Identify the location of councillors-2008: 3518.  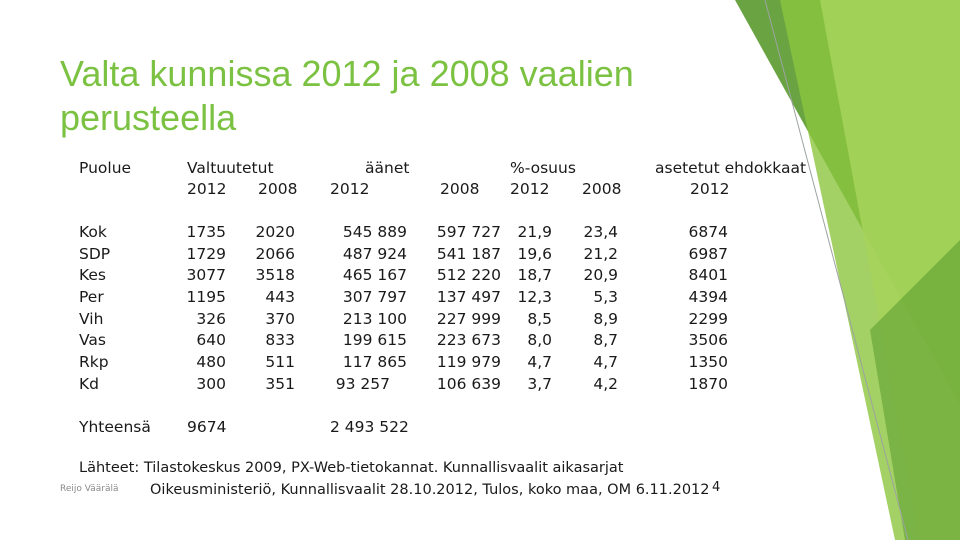
(275, 275).